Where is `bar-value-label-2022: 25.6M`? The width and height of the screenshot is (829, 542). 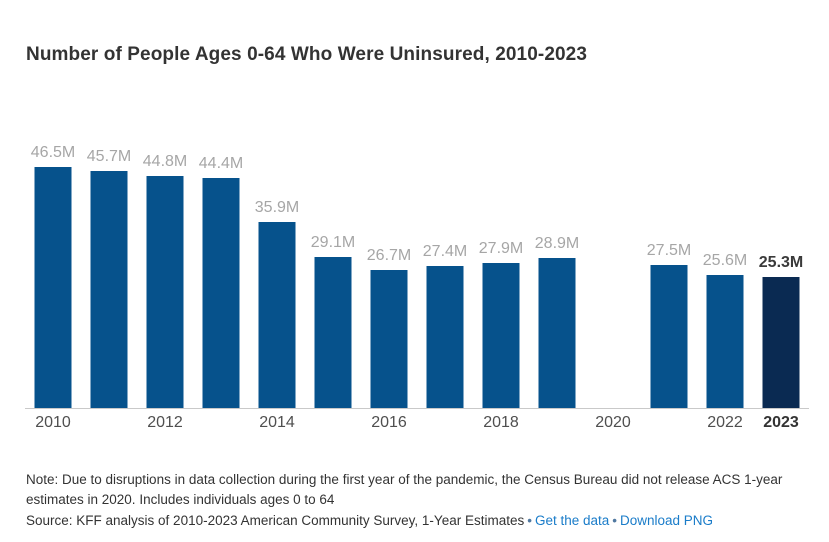
bar-value-label-2022: 25.6M is located at coordinates (725, 260).